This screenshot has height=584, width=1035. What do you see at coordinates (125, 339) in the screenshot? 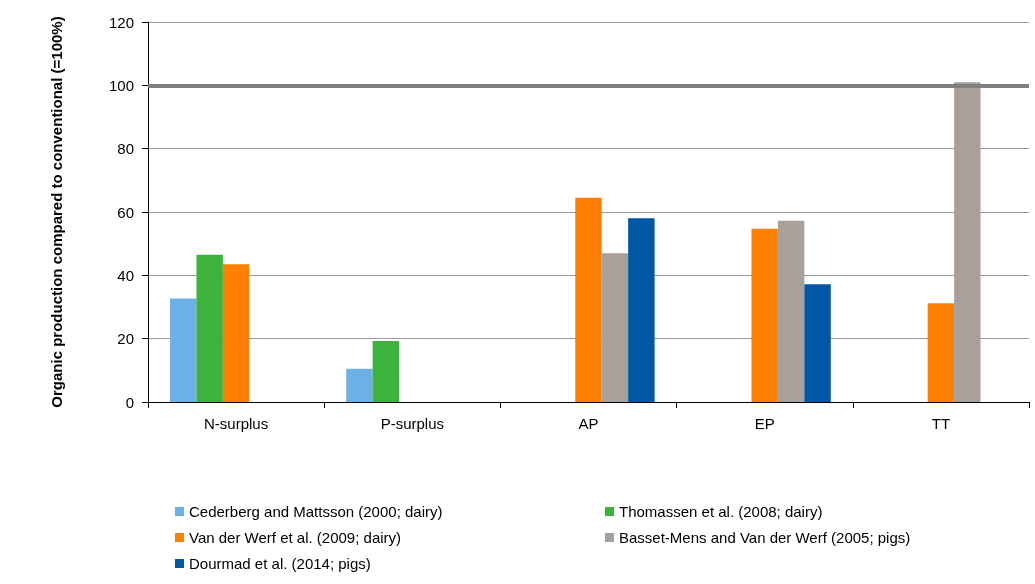
I see `y-tick-label: 20` at bounding box center [125, 339].